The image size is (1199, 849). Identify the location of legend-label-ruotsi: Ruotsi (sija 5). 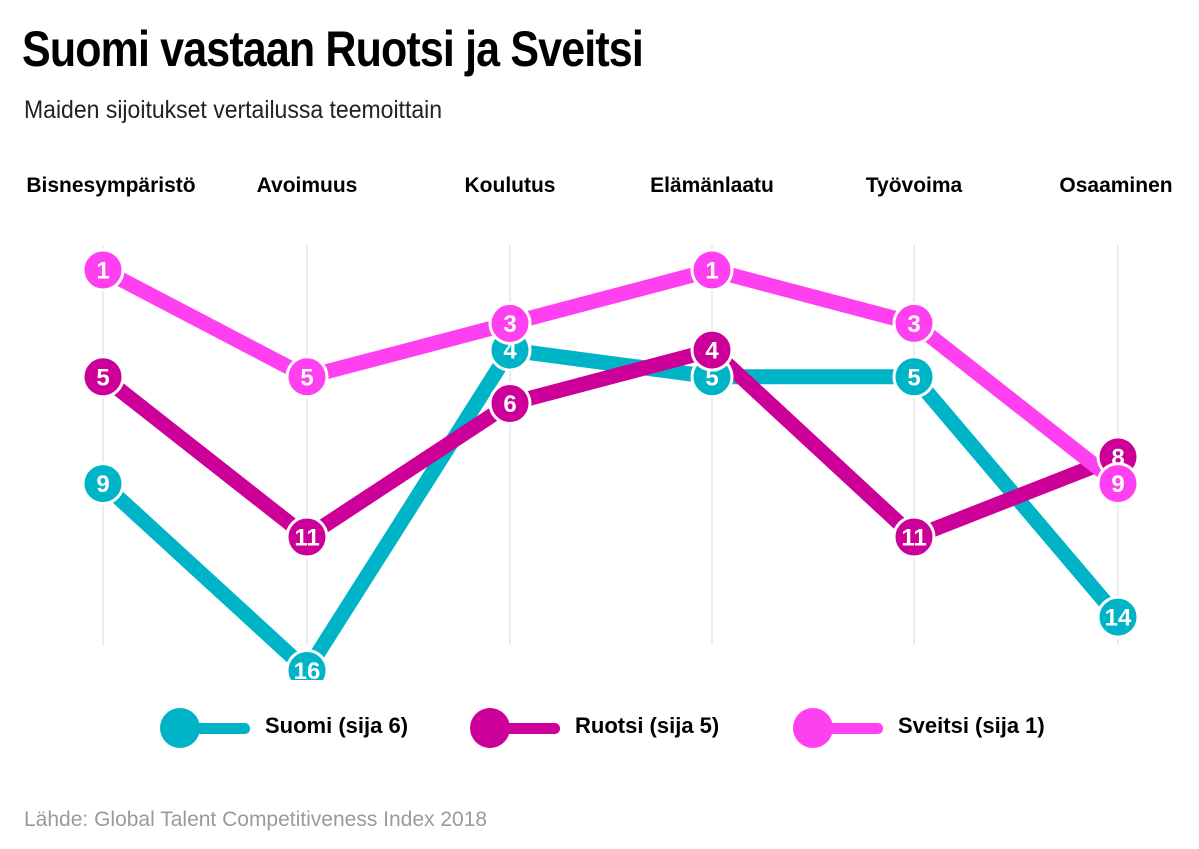
(647, 725).